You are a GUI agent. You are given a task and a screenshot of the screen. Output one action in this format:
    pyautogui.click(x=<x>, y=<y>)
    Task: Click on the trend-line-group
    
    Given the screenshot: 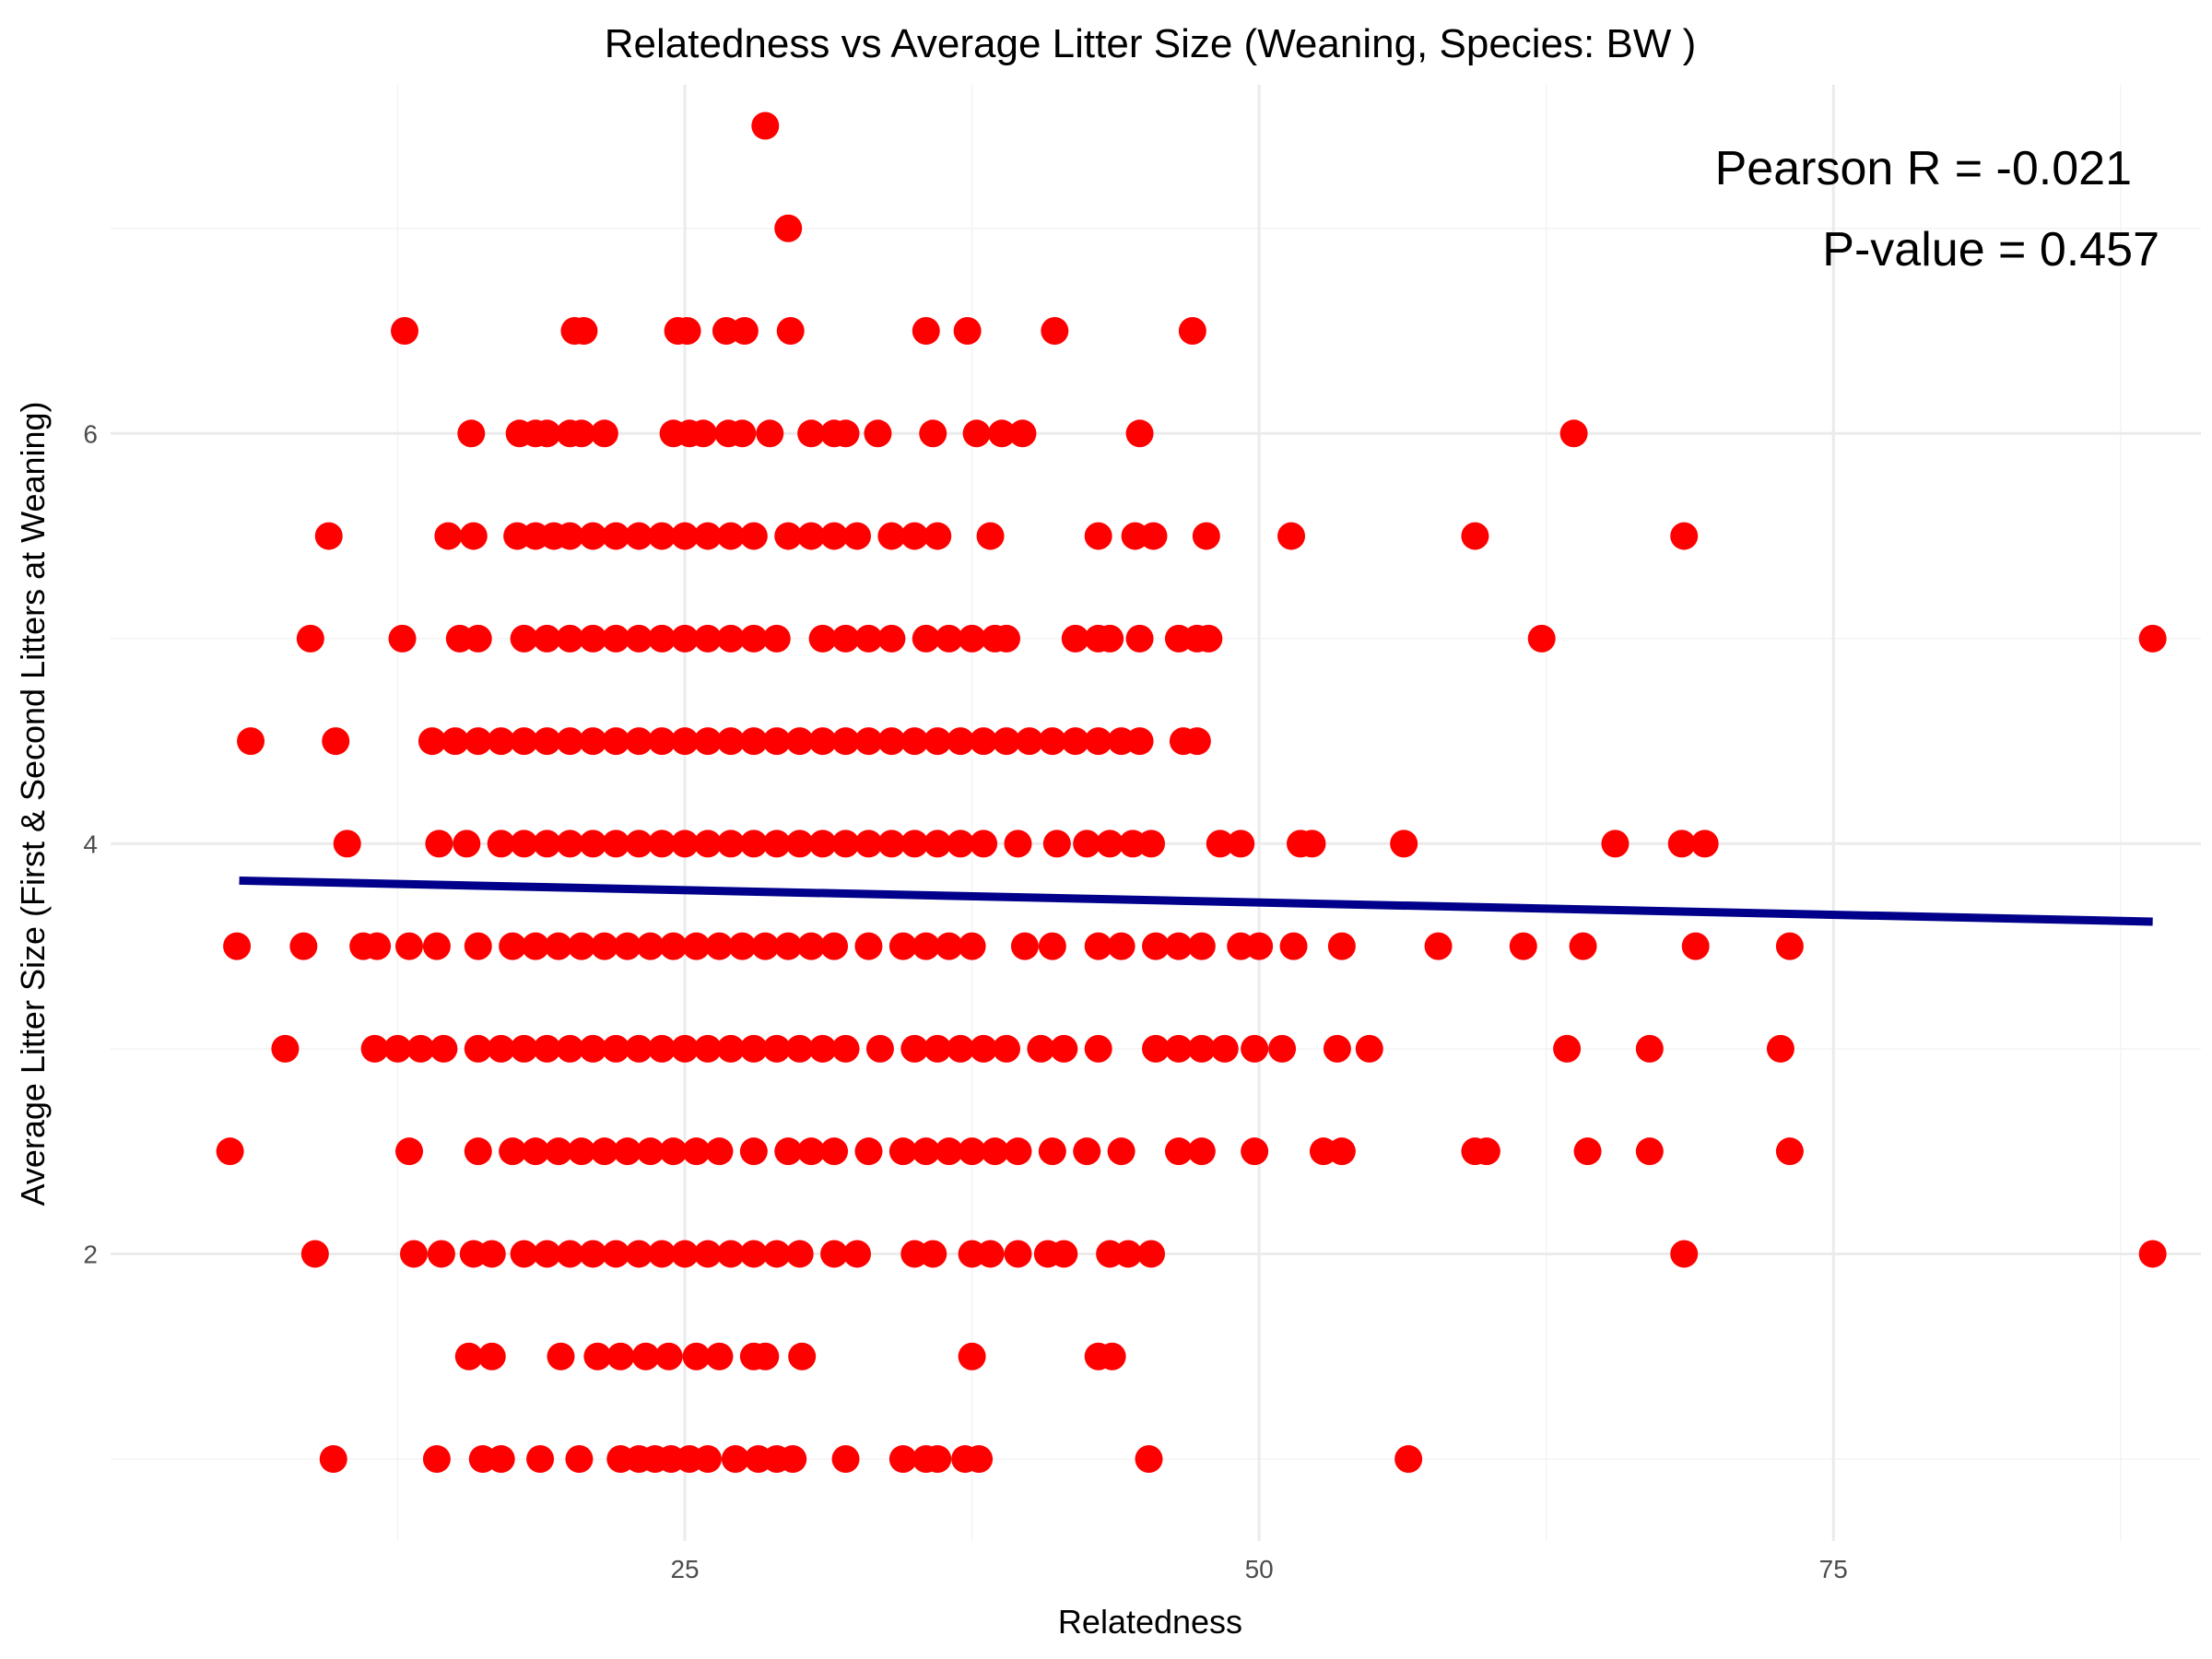 What is the action you would take?
    pyautogui.click(x=1196, y=901)
    